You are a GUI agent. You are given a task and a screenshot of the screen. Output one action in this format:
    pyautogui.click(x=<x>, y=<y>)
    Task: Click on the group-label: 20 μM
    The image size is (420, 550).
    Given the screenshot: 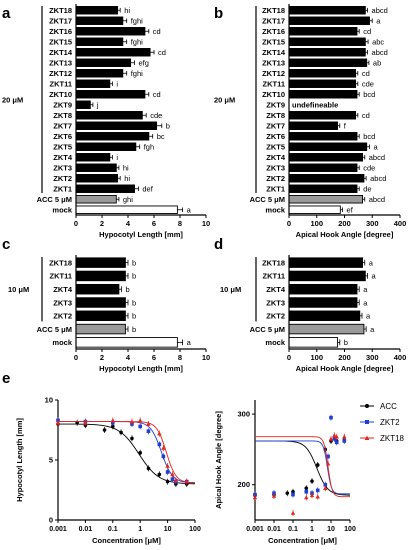 What is the action you would take?
    pyautogui.click(x=12, y=100)
    